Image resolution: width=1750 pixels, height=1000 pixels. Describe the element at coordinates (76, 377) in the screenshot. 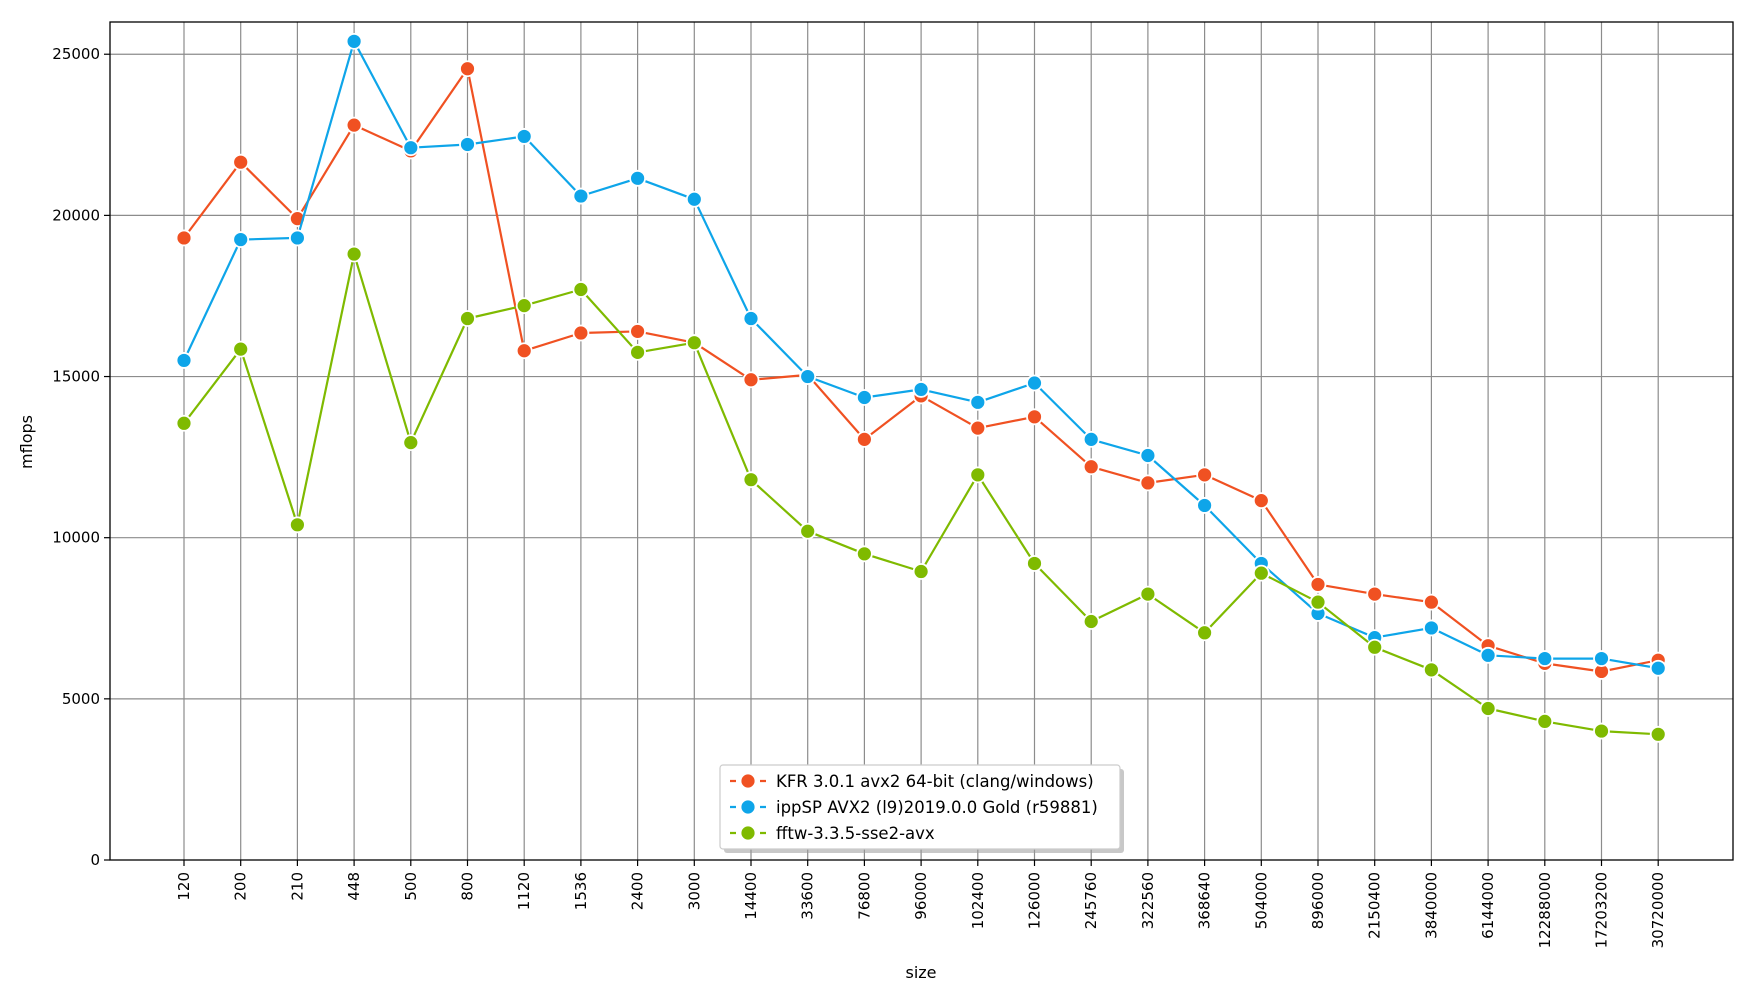

I see `y-tick-label: 15000` at that location.